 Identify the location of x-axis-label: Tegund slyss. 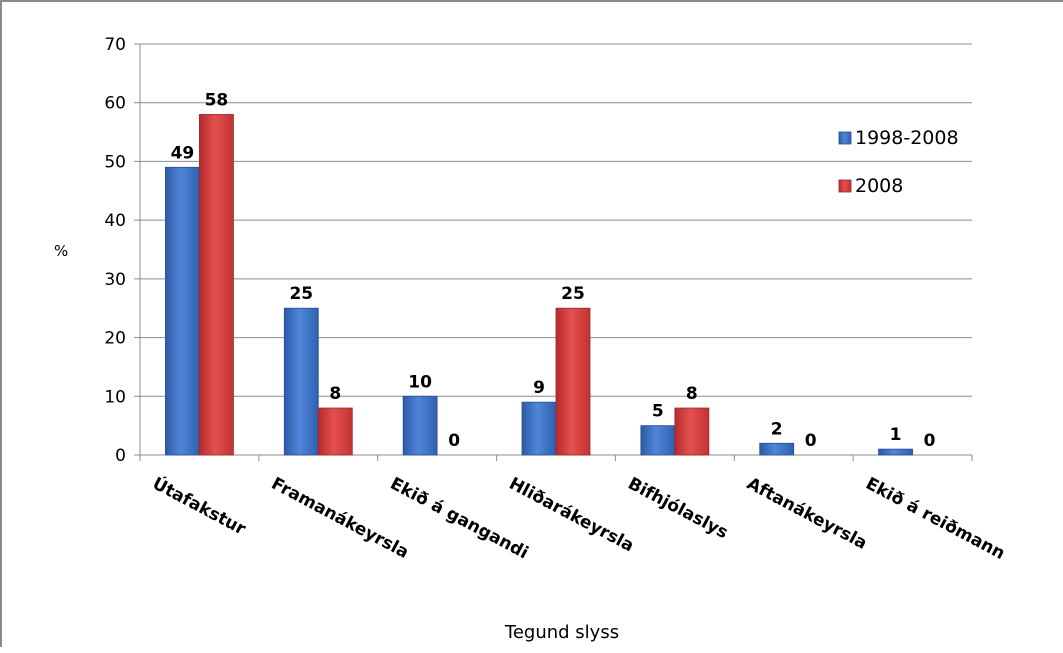
(561, 632).